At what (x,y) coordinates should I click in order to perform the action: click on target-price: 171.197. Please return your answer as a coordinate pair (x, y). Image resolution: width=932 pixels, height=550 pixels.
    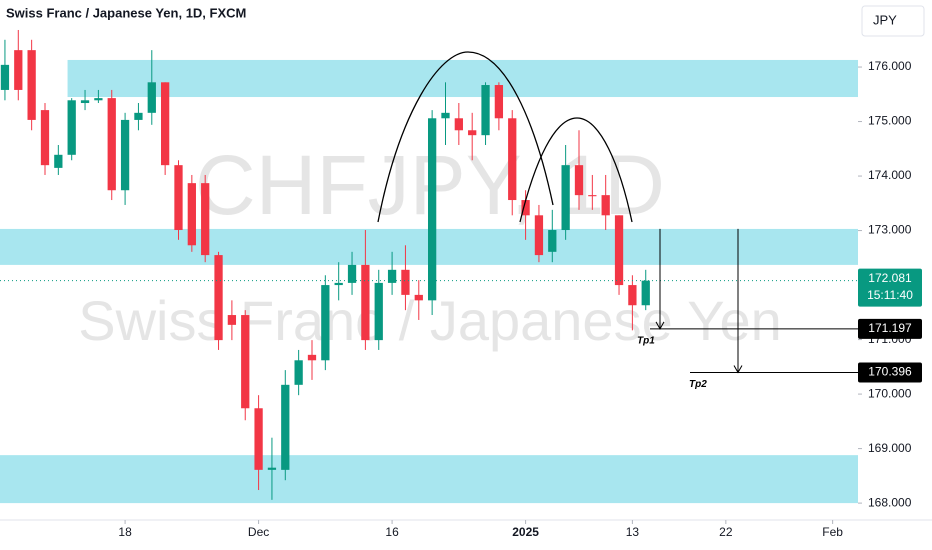
    Looking at the image, I should click on (890, 328).